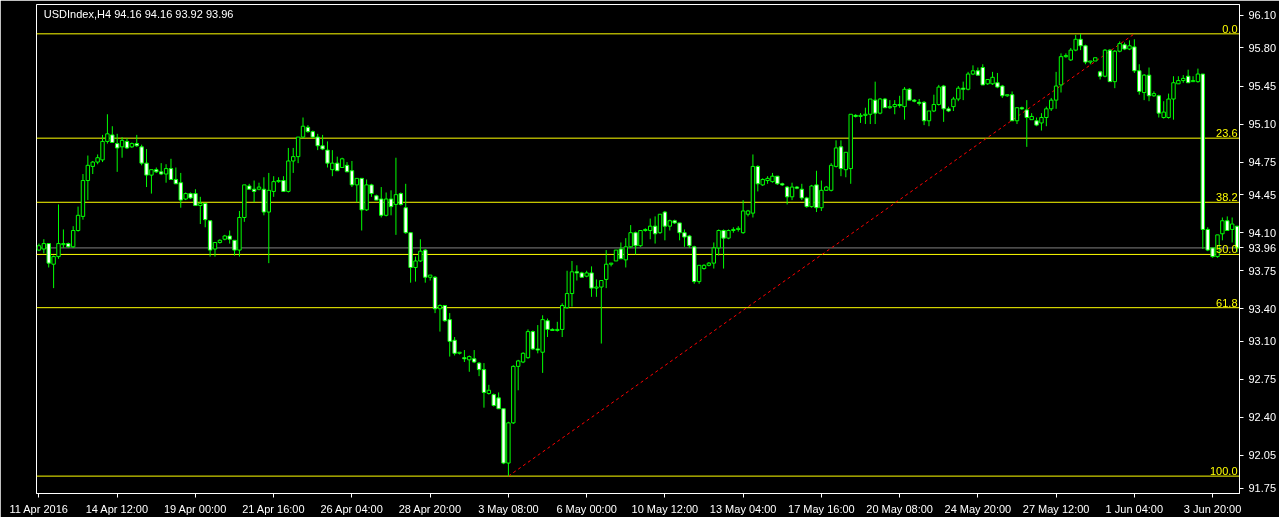 The height and width of the screenshot is (517, 1279). What do you see at coordinates (821, 508) in the screenshot?
I see `x-tick-label: 17 May 16:00` at bounding box center [821, 508].